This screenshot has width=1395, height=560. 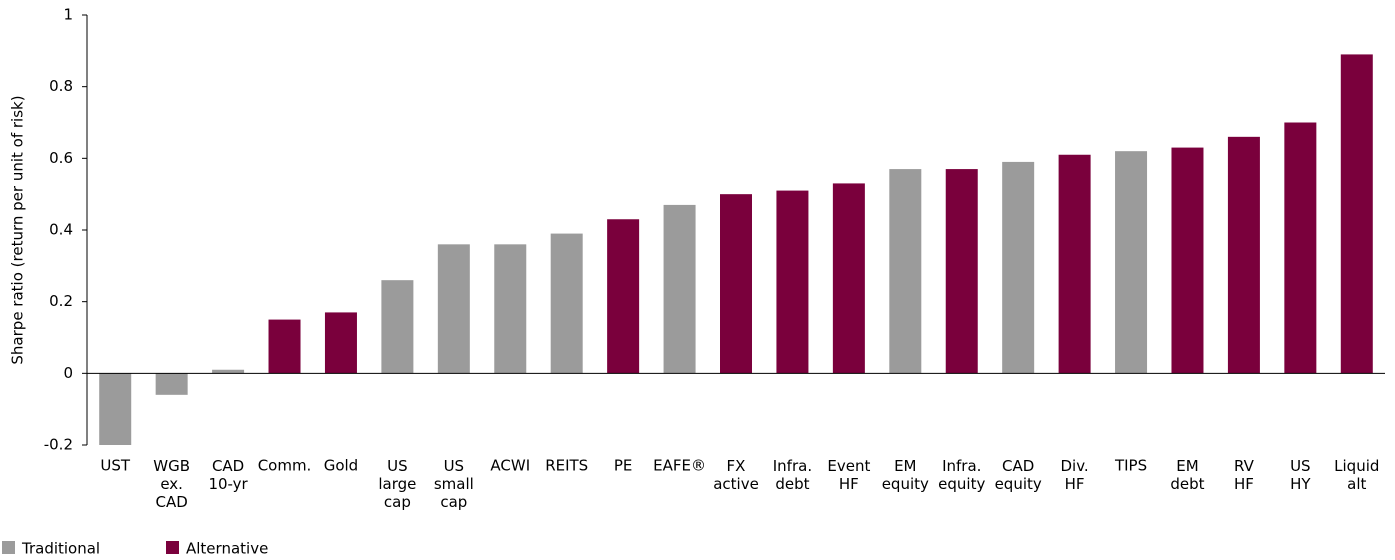 What do you see at coordinates (1300, 475) in the screenshot?
I see `x-tick-label: US HY` at bounding box center [1300, 475].